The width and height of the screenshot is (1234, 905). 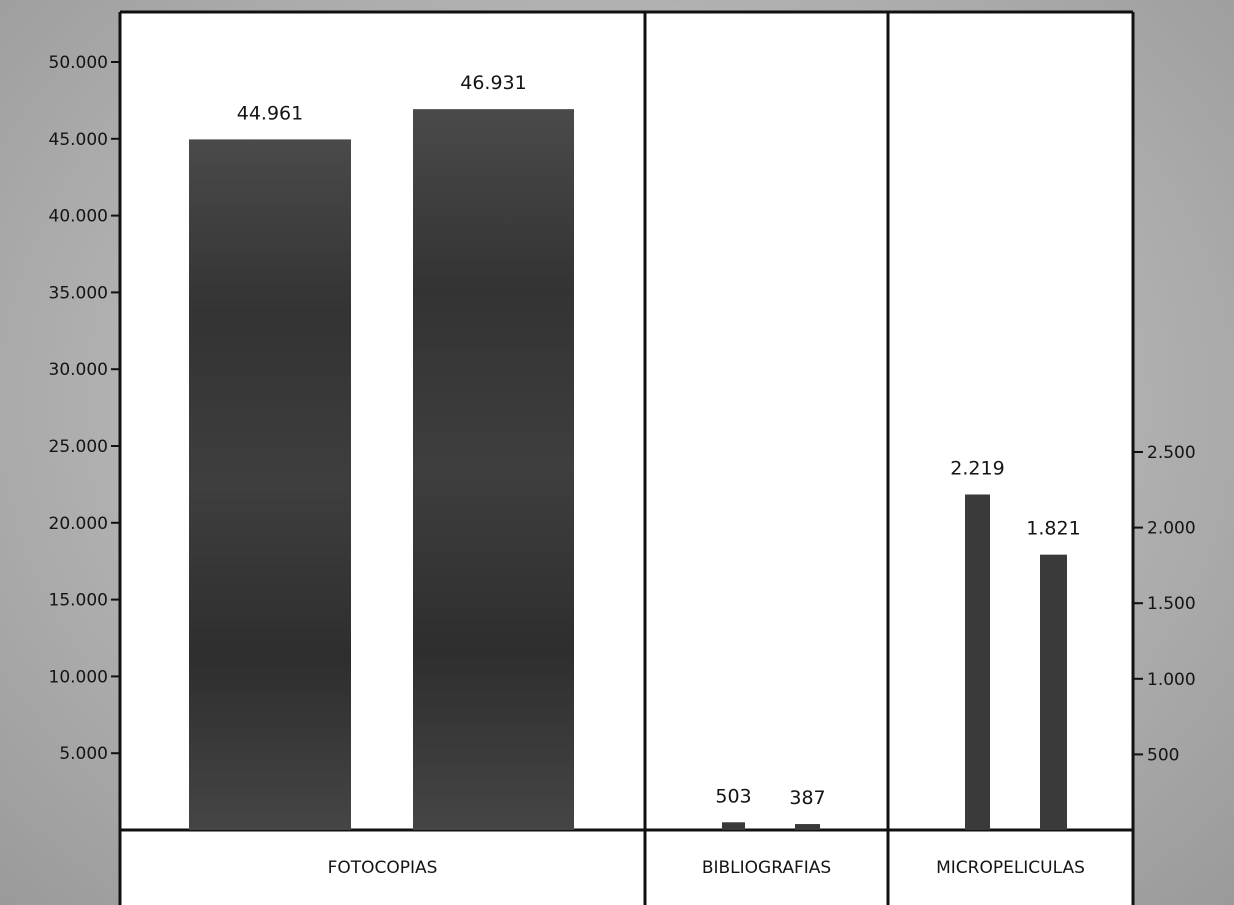 What do you see at coordinates (1010, 868) in the screenshot?
I see `category-label: MICROPELICULAS` at bounding box center [1010, 868].